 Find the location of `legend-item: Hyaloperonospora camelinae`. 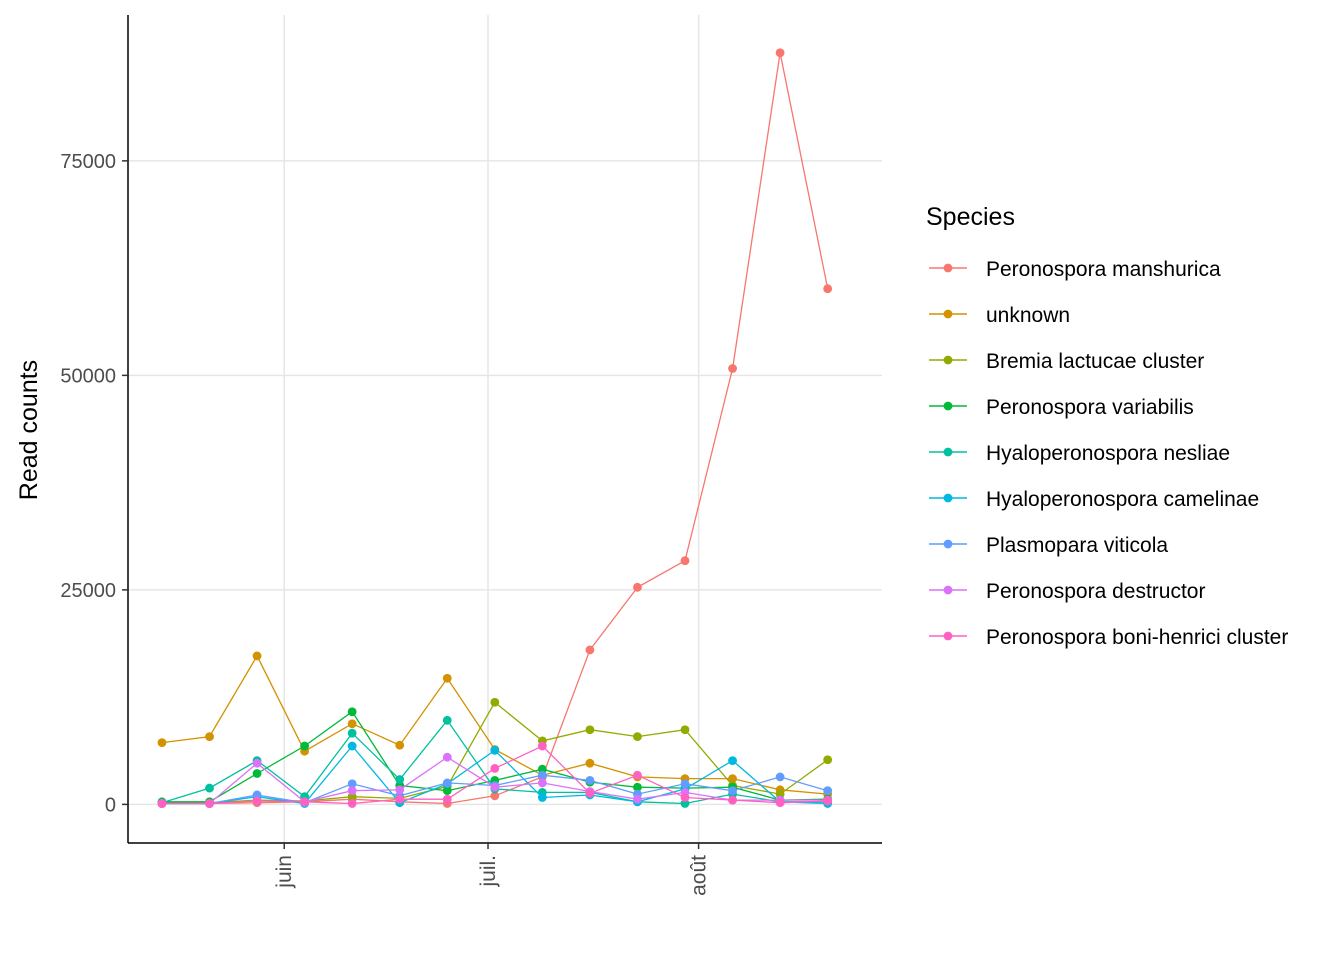

legend-item: Hyaloperonospora camelinae is located at coordinates (1094, 499).